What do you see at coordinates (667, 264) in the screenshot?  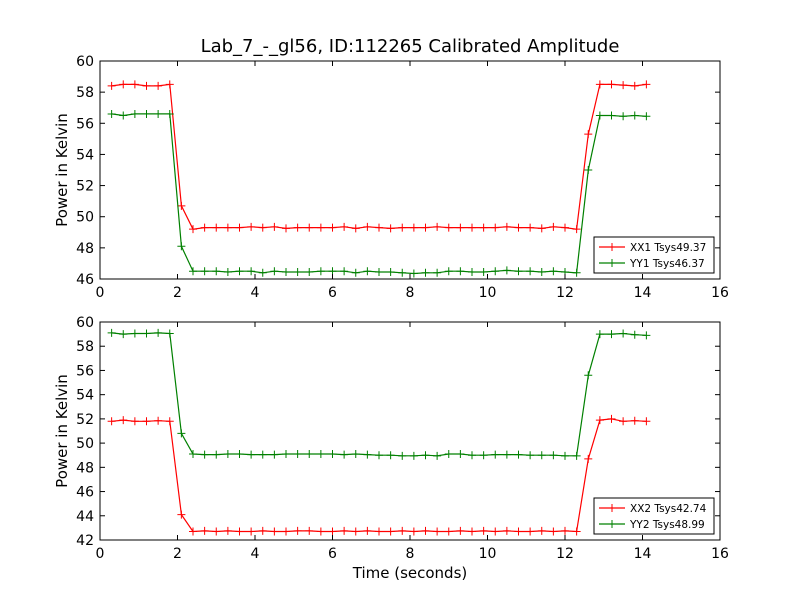 I see `legend-entry-label: YY1 Tsys46.37` at bounding box center [667, 264].